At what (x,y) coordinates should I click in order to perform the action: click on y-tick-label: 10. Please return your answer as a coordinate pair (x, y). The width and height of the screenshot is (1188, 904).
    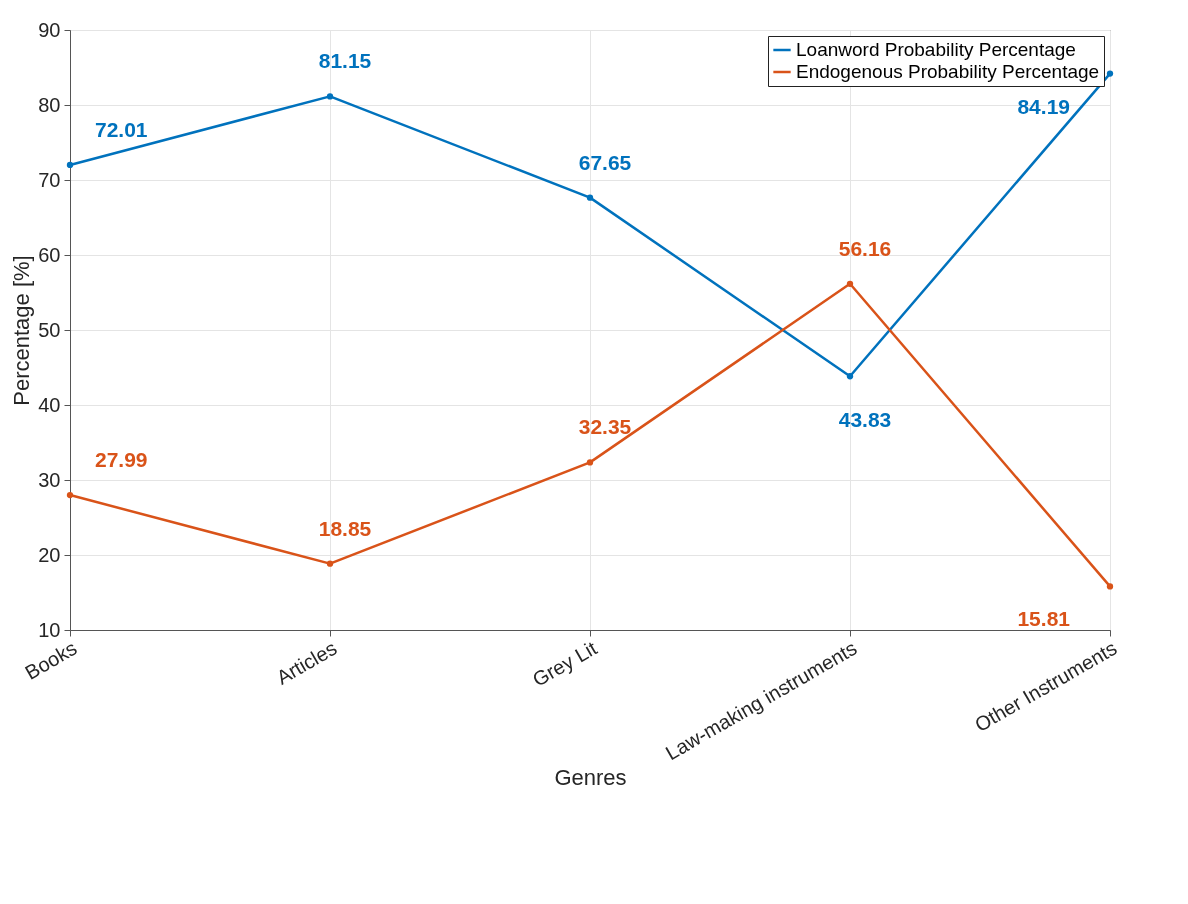
    Looking at the image, I should click on (49, 629).